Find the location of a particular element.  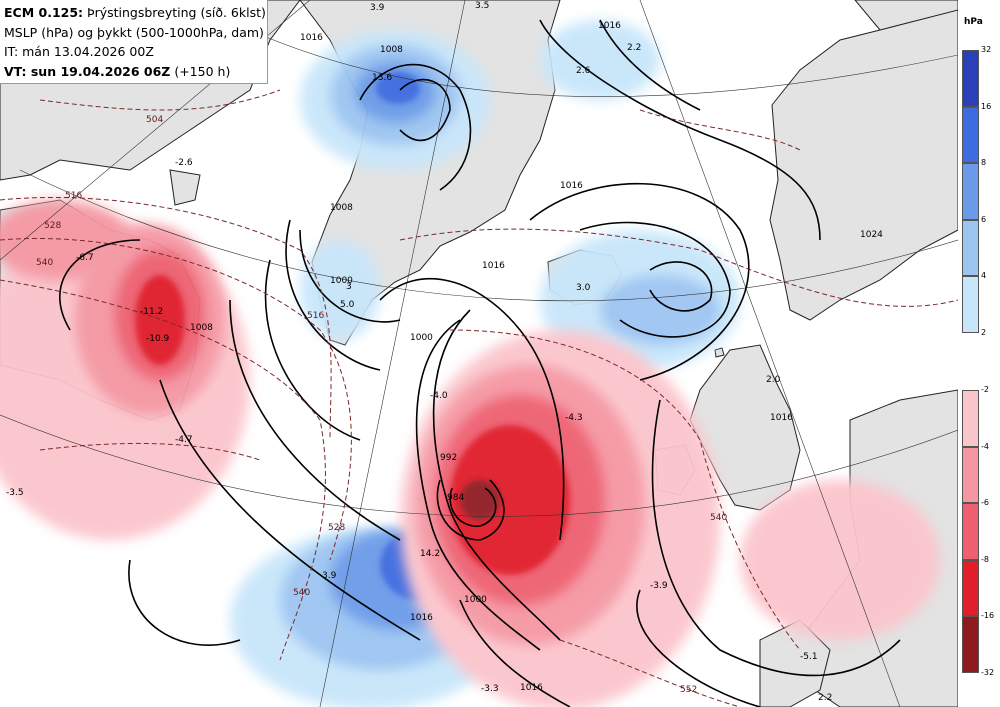

valid-time: VT: sun 19.04.2026 06Z is located at coordinates (87, 71).